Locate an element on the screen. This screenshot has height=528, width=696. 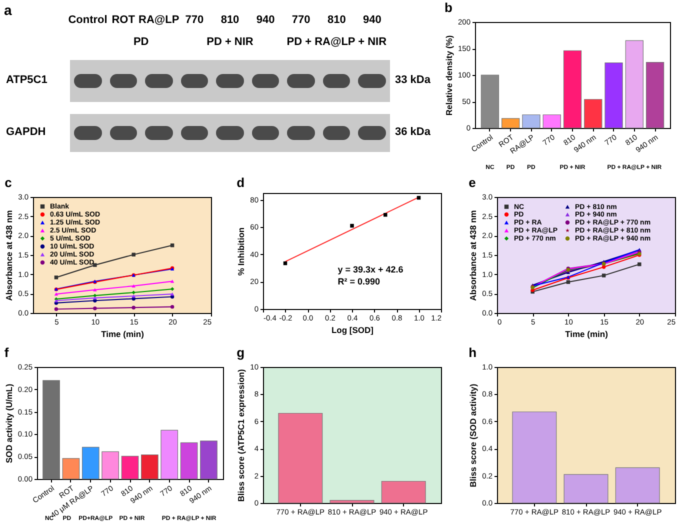
y-axis-title: % Inhibition is located at coordinates (241, 251).